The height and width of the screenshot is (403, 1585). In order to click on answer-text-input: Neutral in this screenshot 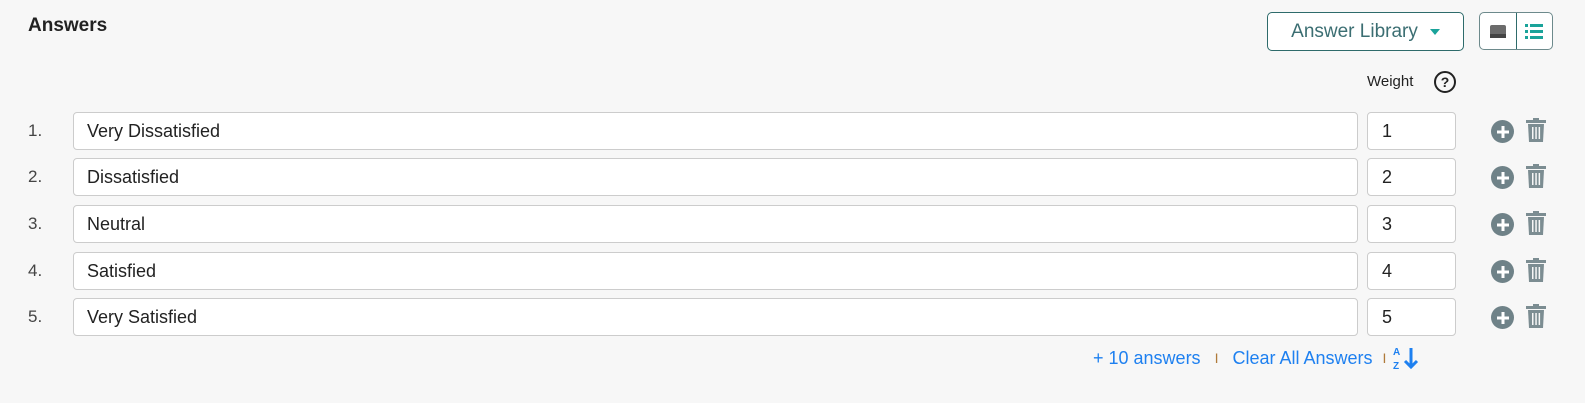, I will do `click(715, 224)`.